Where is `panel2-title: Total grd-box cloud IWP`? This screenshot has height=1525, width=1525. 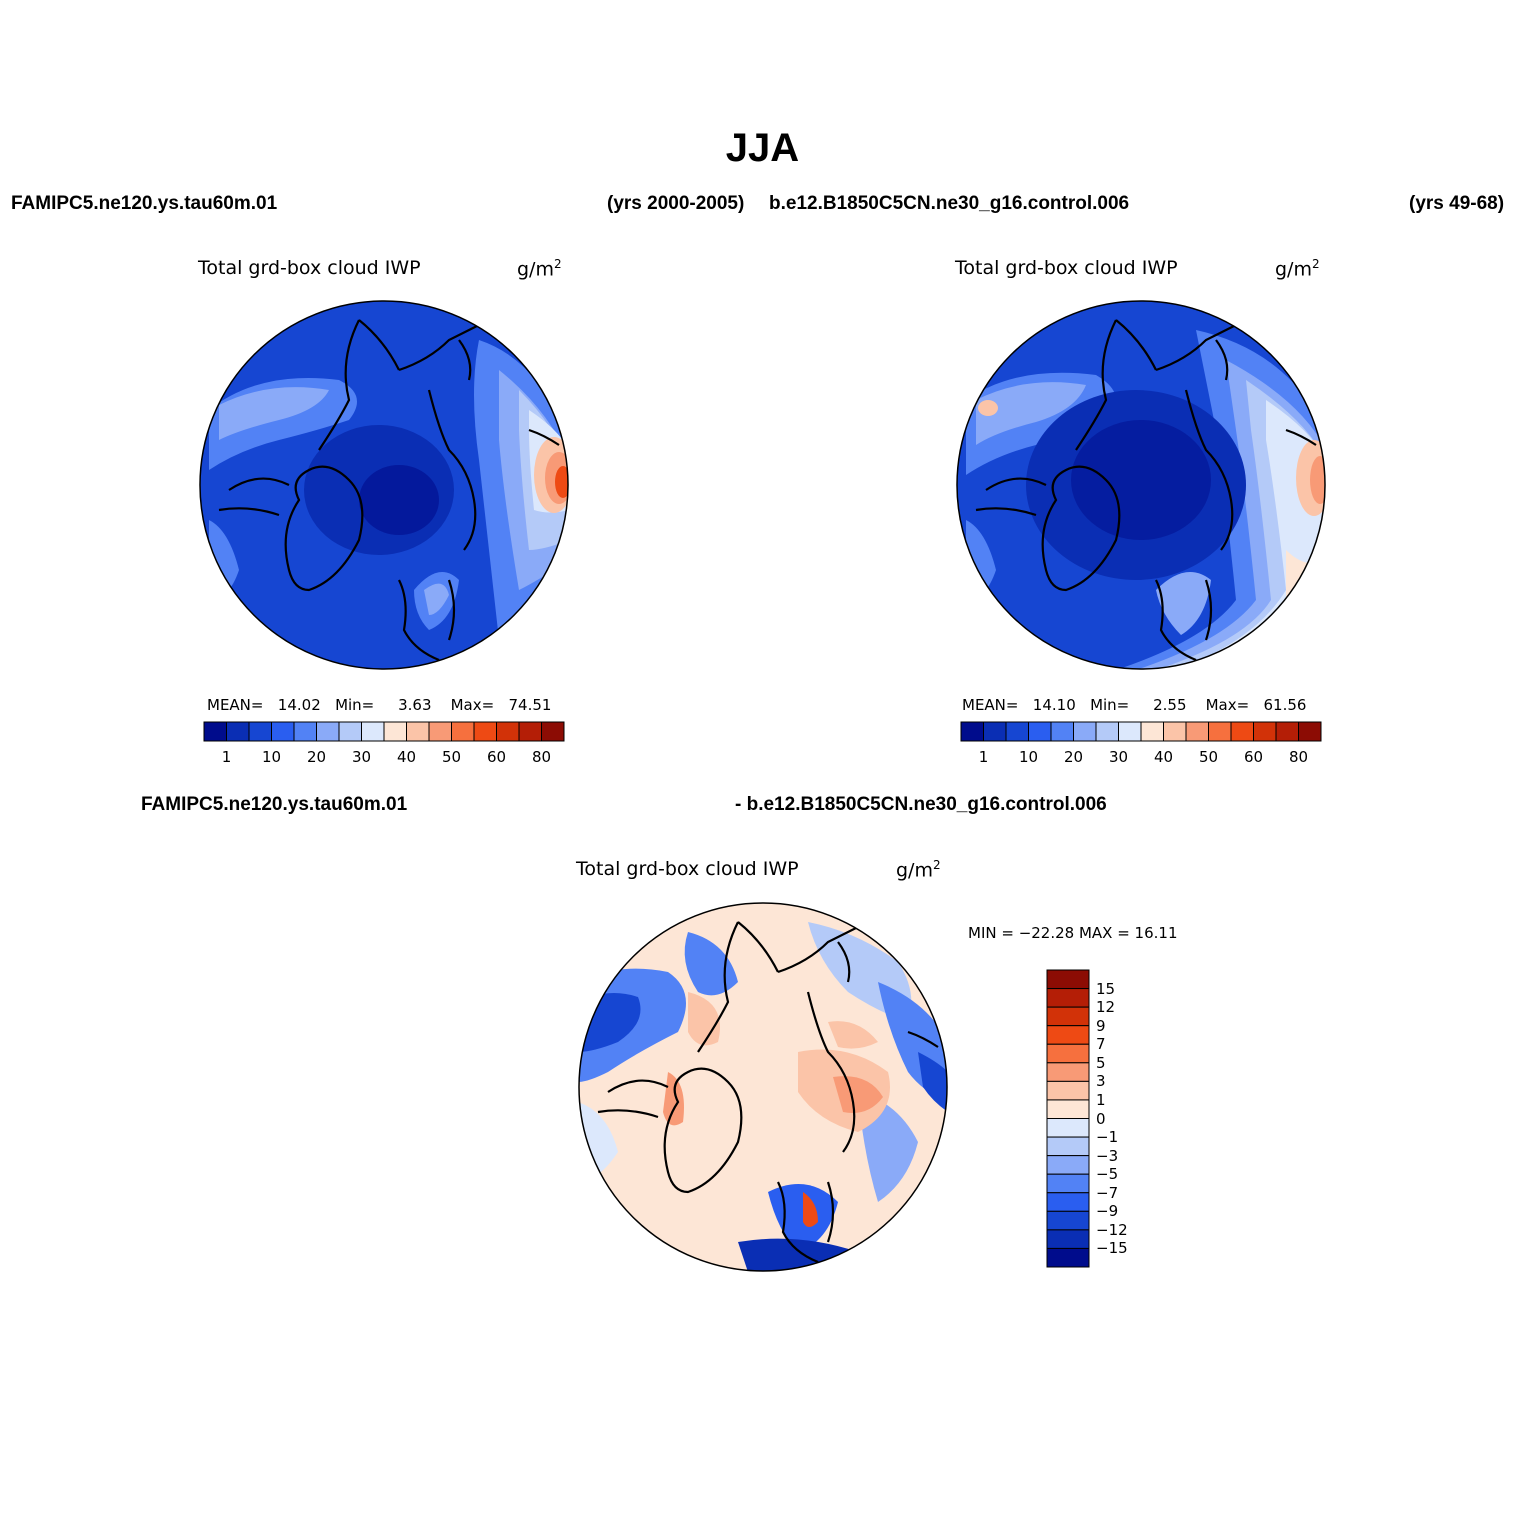
panel2-title: Total grd-box cloud IWP is located at coordinates (1066, 268).